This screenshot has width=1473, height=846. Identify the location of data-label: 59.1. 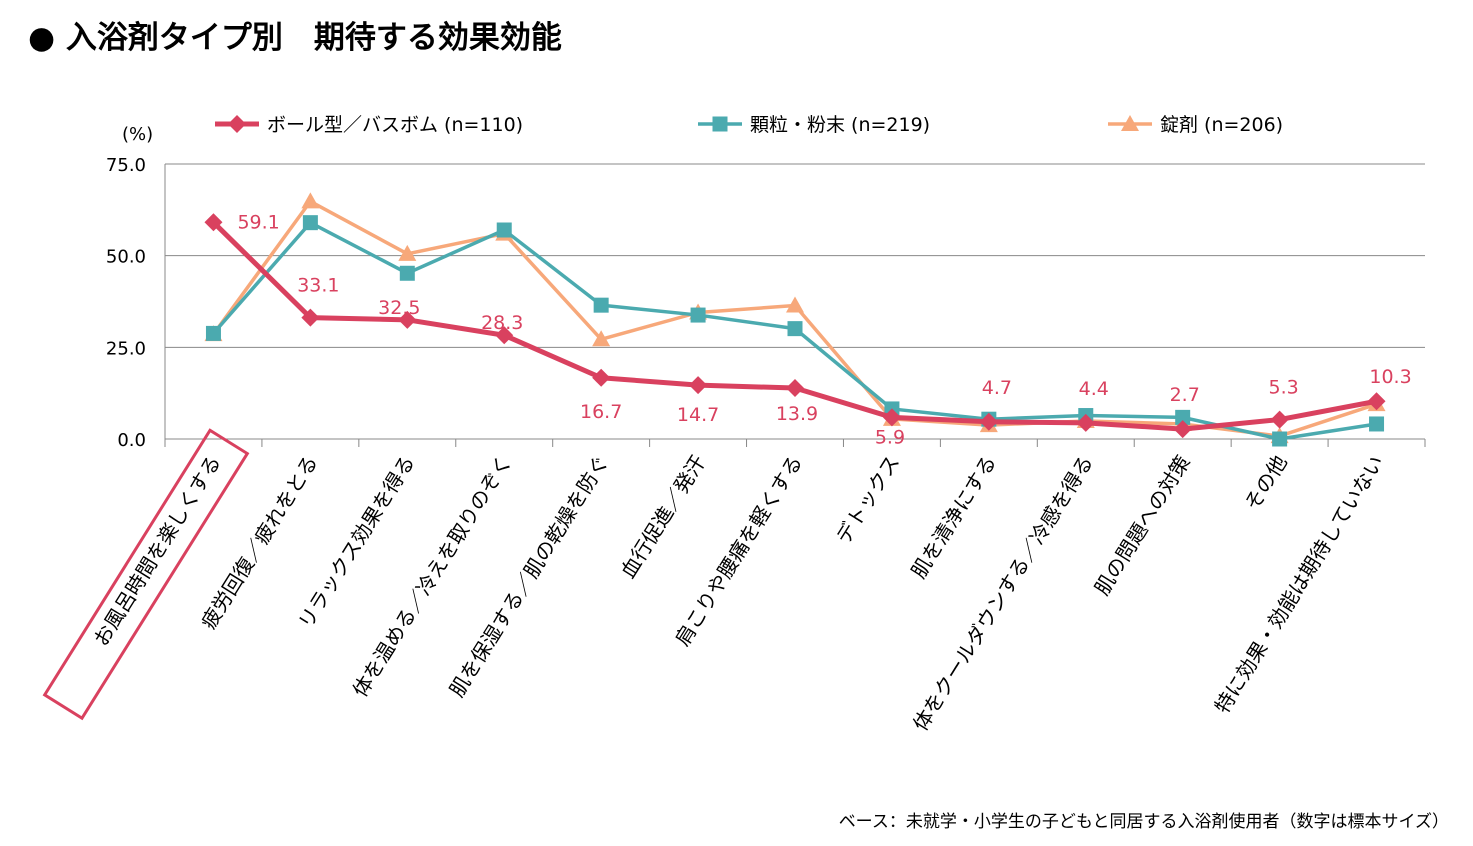
(258, 222).